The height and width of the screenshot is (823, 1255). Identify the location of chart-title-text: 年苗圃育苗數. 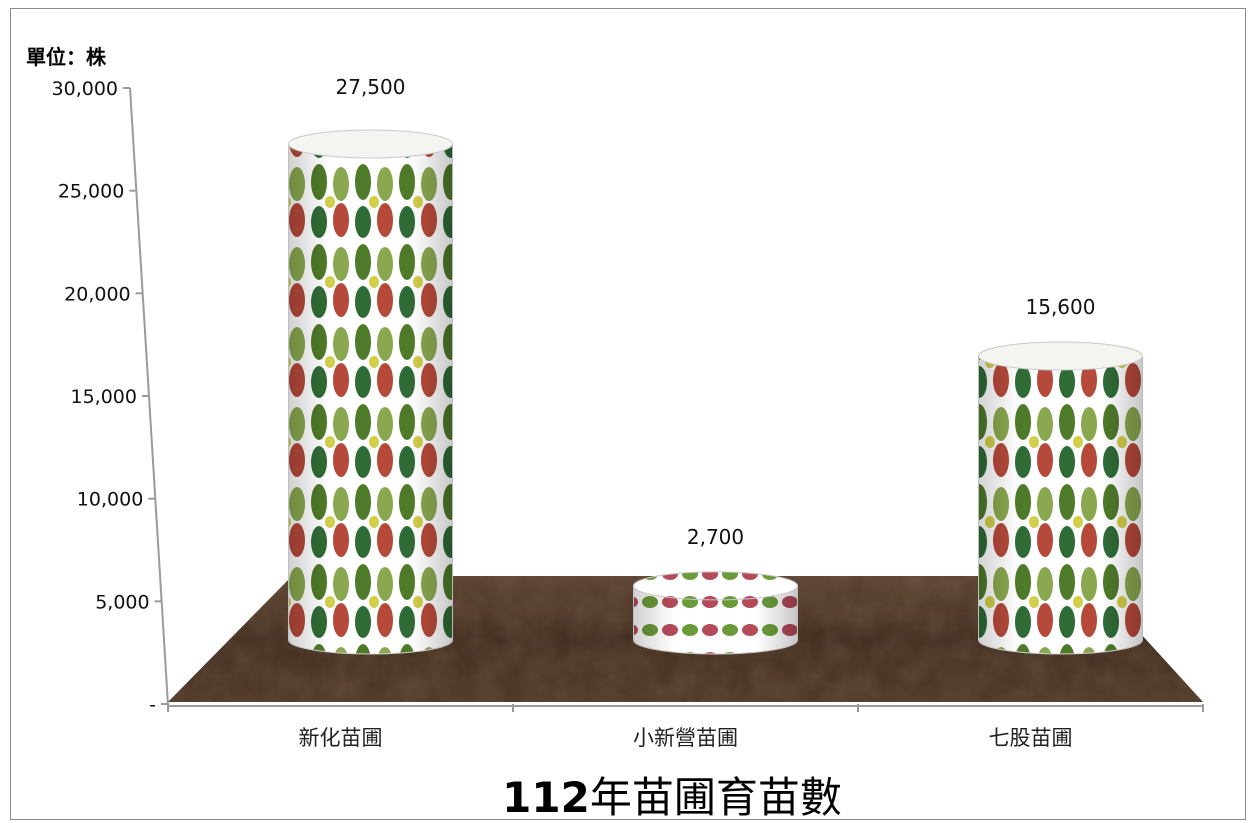
(716, 797).